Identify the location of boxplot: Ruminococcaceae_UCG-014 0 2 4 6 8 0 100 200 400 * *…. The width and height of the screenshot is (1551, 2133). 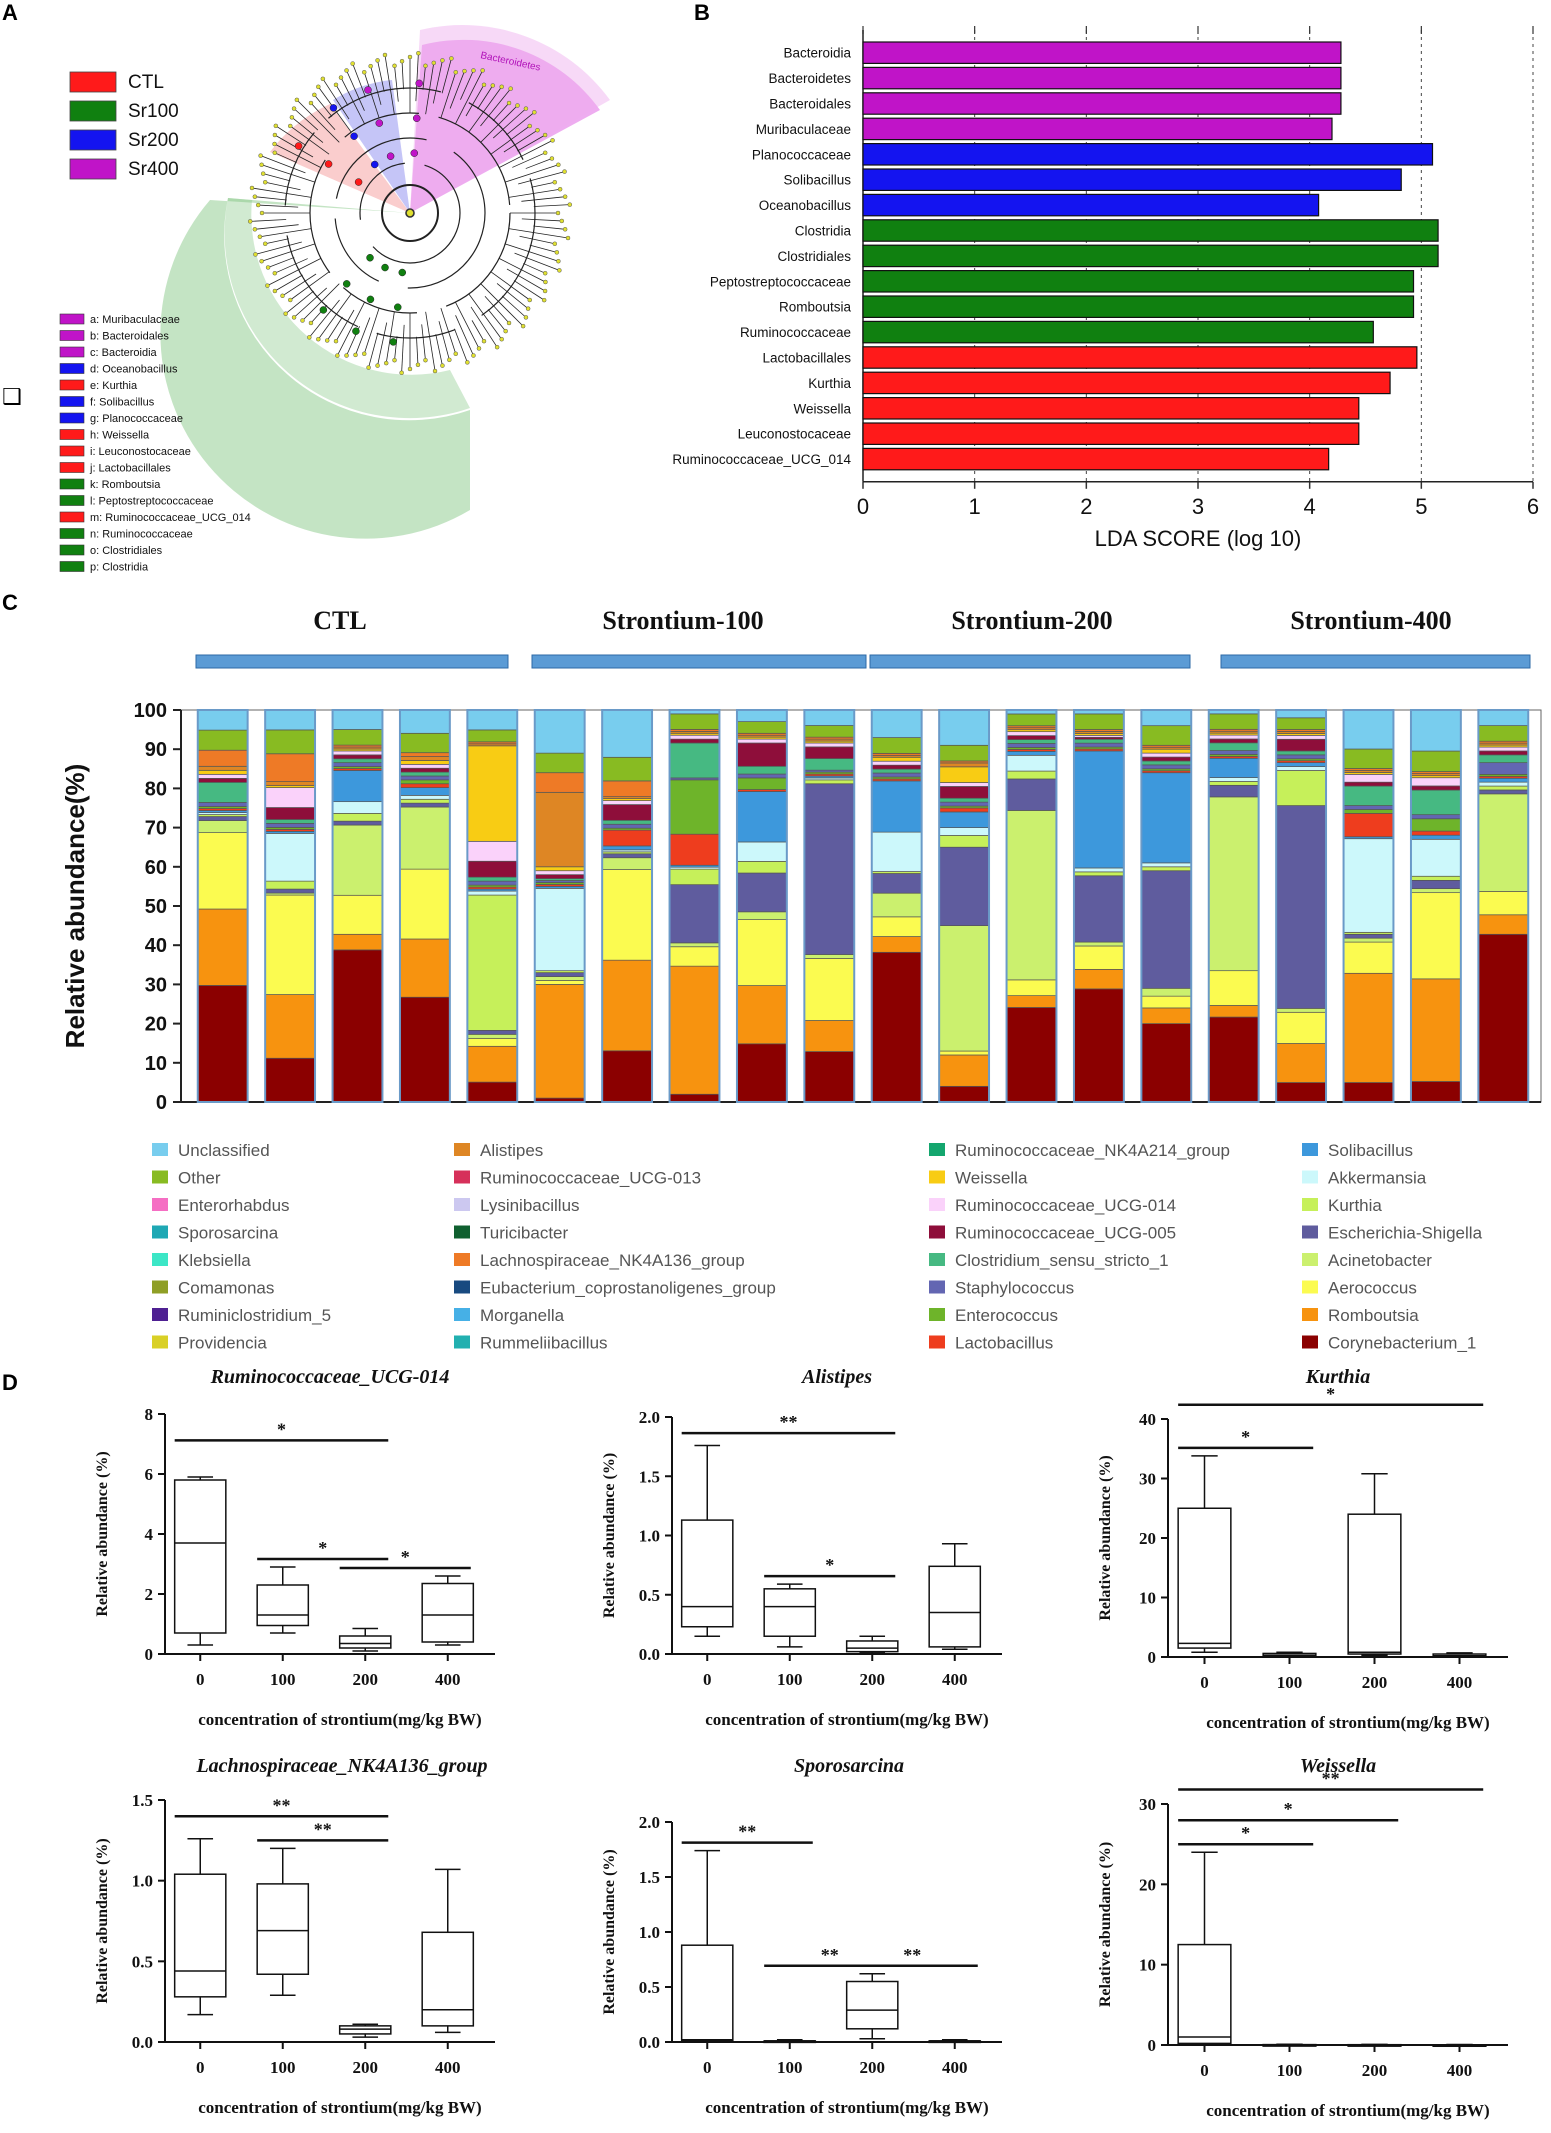
(294, 1547).